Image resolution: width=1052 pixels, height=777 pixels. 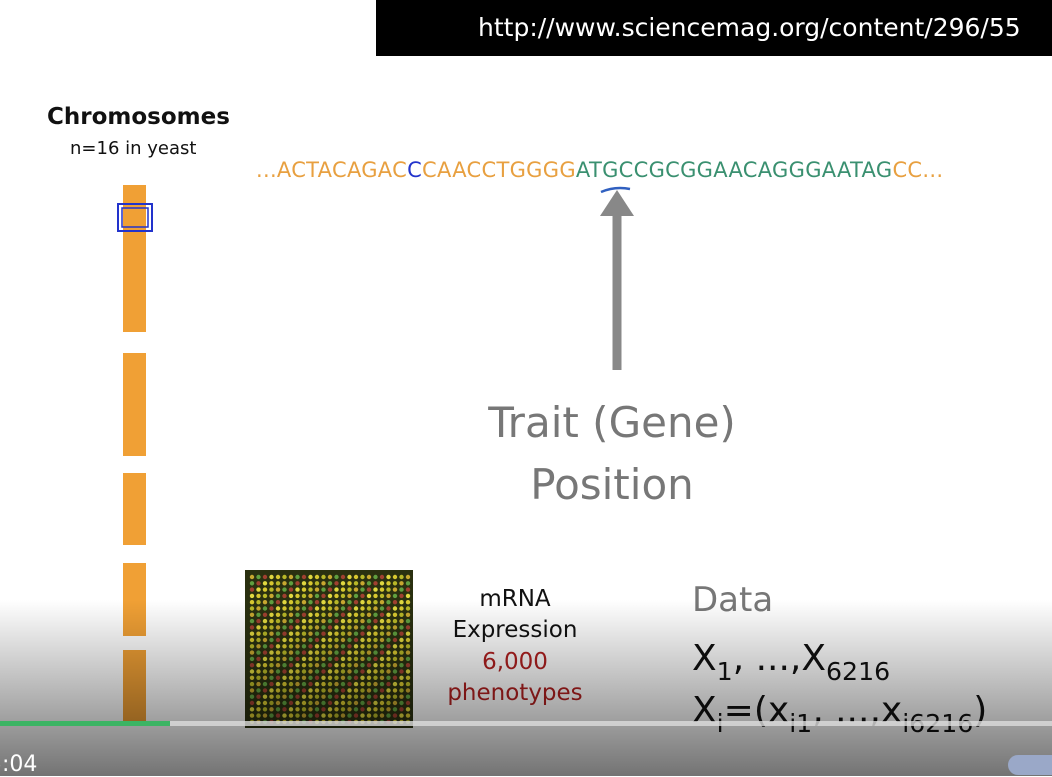 I want to click on annotation-stroke, so click(x=615, y=190).